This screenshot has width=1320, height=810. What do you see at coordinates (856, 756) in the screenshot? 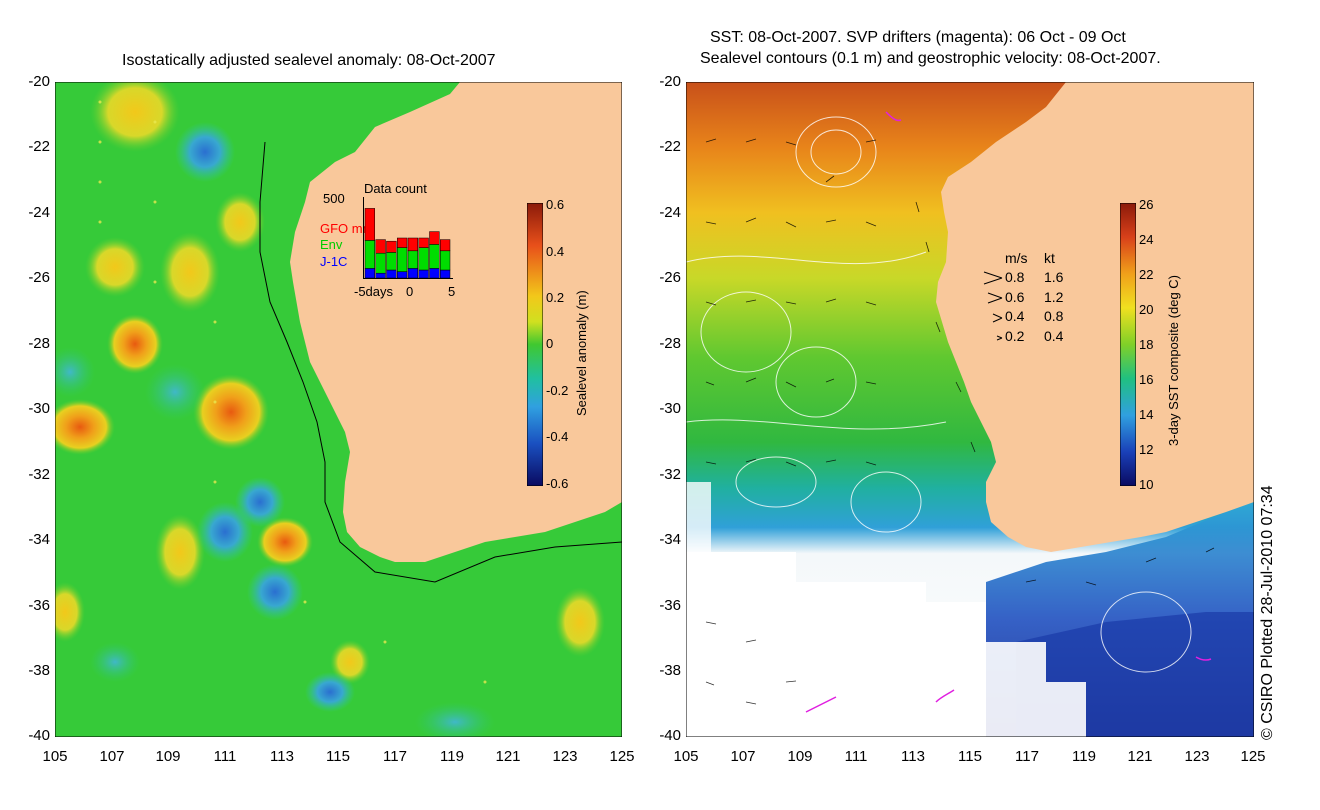
I see `right-x-tick: 111` at bounding box center [856, 756].